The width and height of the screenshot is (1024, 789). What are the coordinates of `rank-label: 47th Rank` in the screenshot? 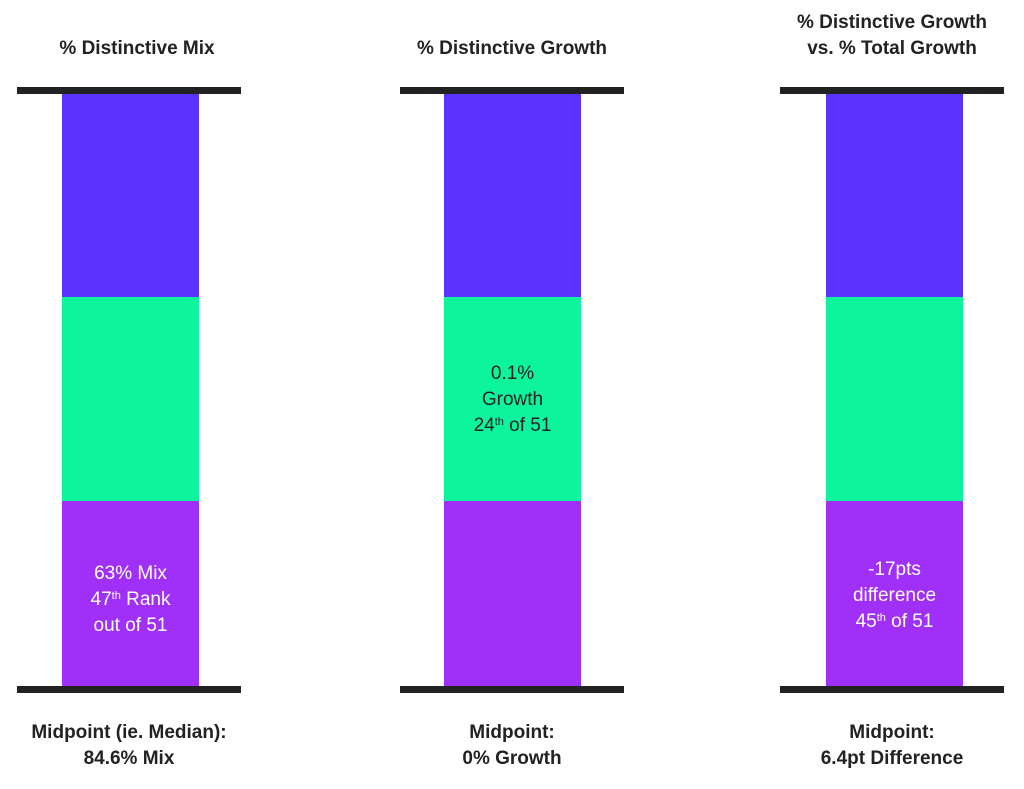 It's located at (130, 599).